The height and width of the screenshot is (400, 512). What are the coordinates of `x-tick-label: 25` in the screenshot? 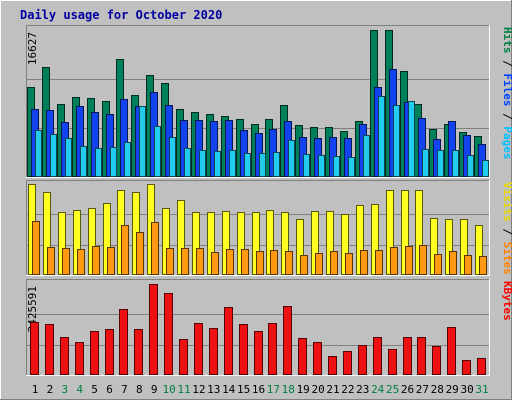 It's located at (392, 389).